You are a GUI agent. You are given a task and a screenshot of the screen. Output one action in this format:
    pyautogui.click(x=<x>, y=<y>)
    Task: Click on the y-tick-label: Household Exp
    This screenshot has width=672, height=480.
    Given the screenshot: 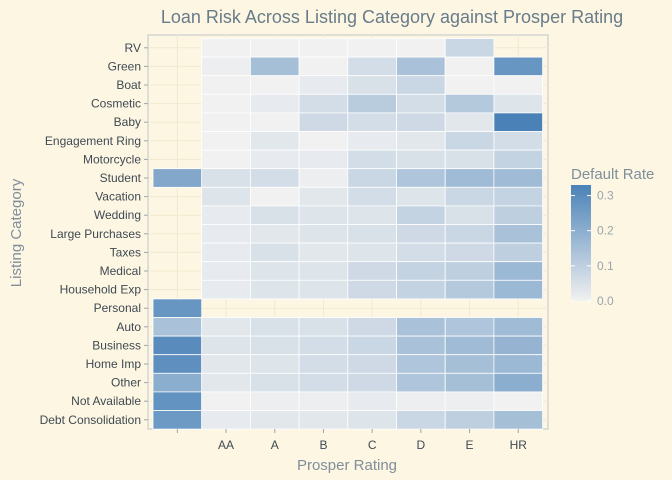 What is the action you would take?
    pyautogui.click(x=101, y=290)
    